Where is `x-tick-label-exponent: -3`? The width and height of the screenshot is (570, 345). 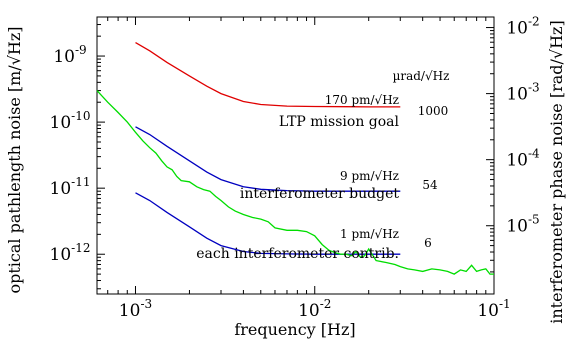 x-tick-label-exponent: -3 is located at coordinates (146, 304).